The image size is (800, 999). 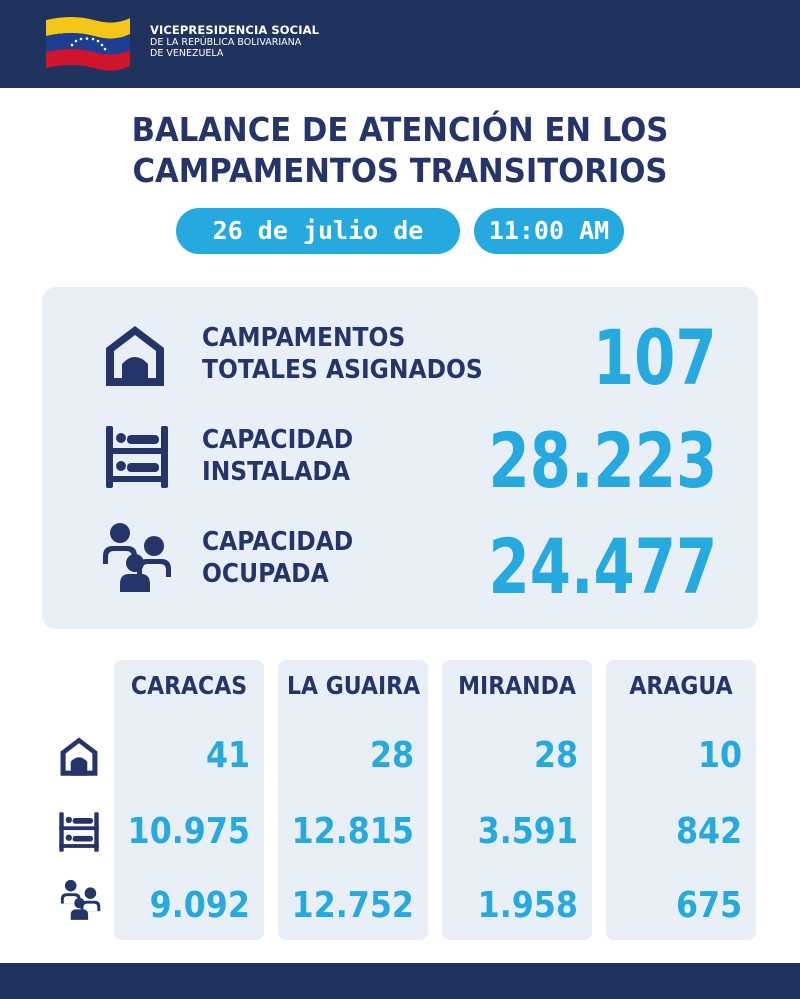 I want to click on time-badge: 11:00 AM, so click(x=549, y=231).